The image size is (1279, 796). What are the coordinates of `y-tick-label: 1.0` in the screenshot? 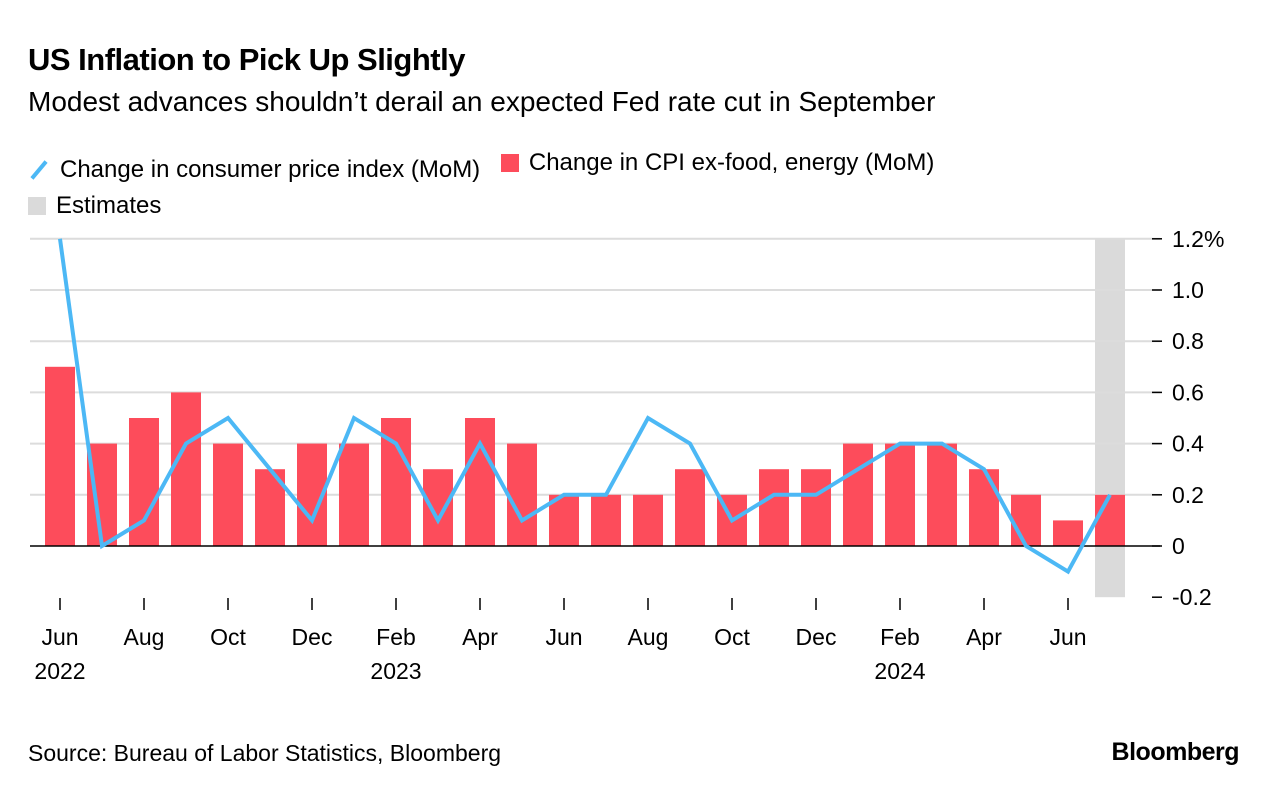 It's located at (1188, 290).